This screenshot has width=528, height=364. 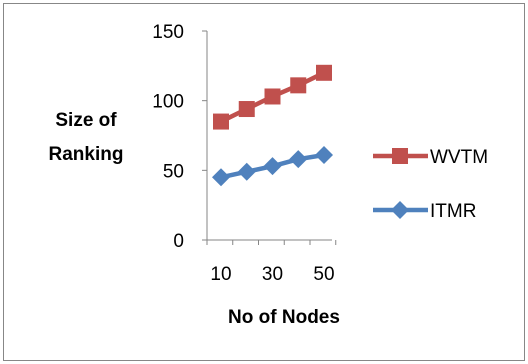 What do you see at coordinates (178, 241) in the screenshot?
I see `y-tick-label: 0` at bounding box center [178, 241].